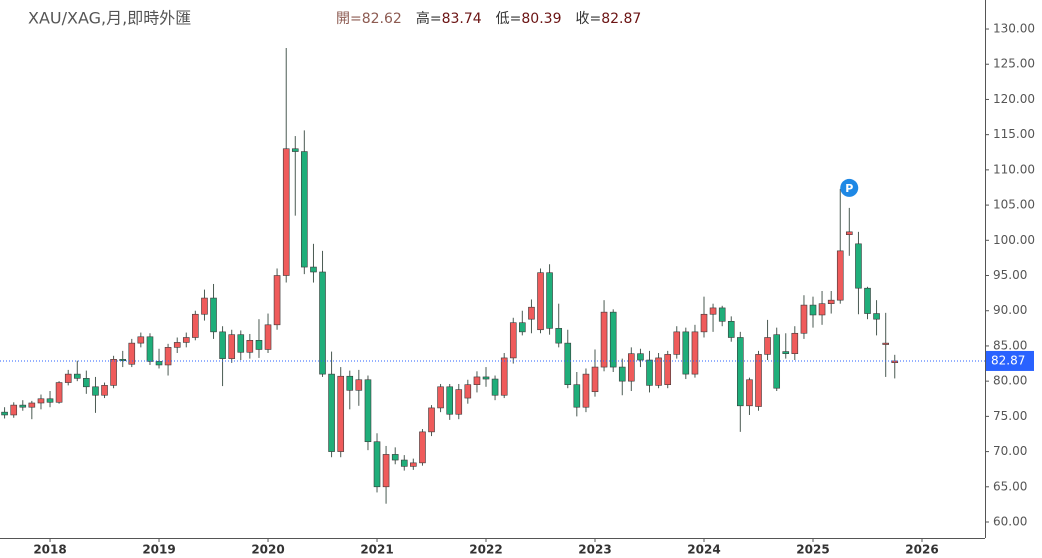 The image size is (1042, 558). Describe the element at coordinates (488, 18) in the screenshot. I see `ohlc-readout: 開= 82.62 高= 83.74 低= 80.39 收= 82.87` at that location.